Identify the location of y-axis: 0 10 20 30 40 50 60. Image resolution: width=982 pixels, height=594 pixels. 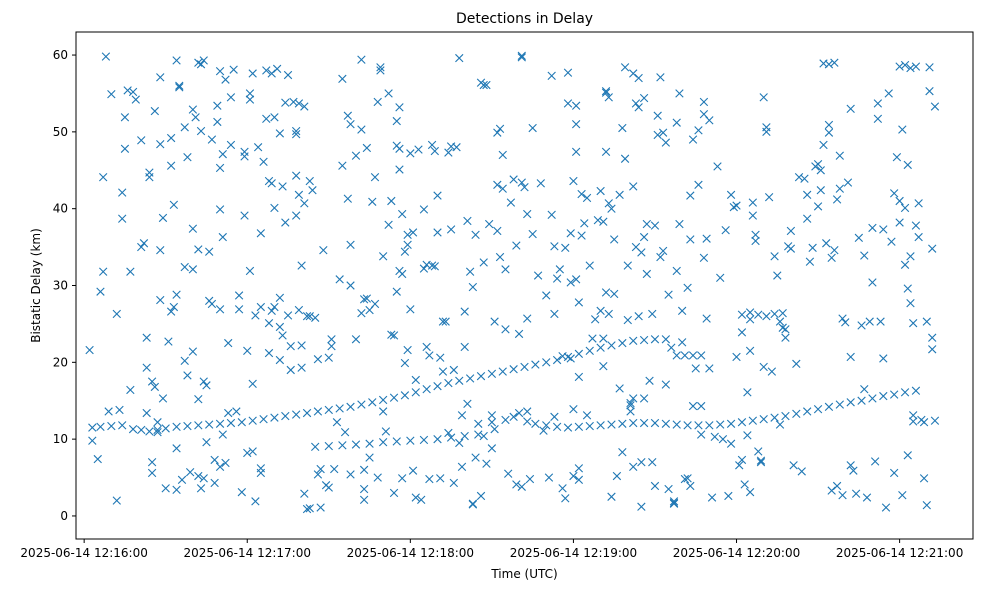
(64, 285).